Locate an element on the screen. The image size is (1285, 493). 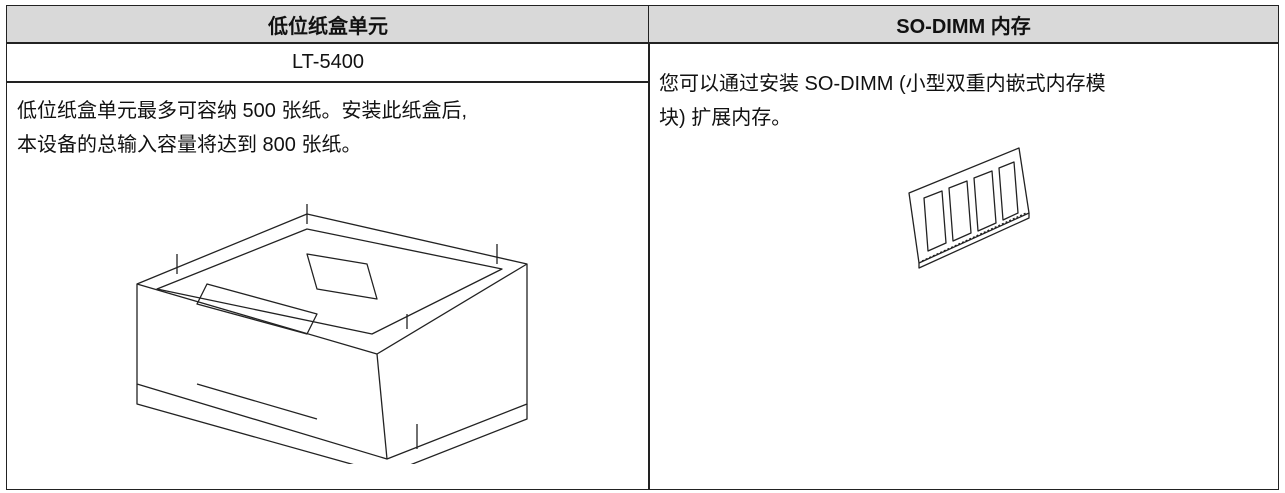
memory-contacts is located at coordinates (974, 237).